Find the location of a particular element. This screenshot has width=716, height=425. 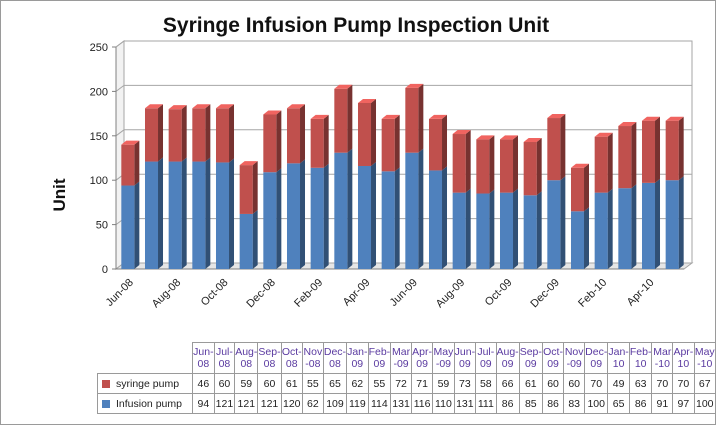

data-label: 59 is located at coordinates (443, 383).